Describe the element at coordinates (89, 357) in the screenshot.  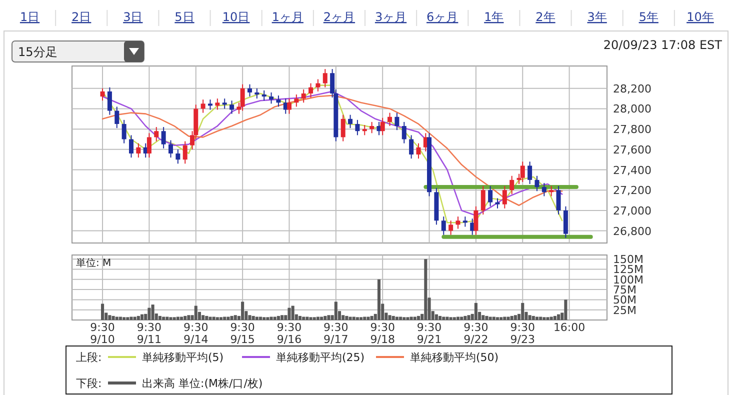
I see `legend-title: 上段:` at that location.